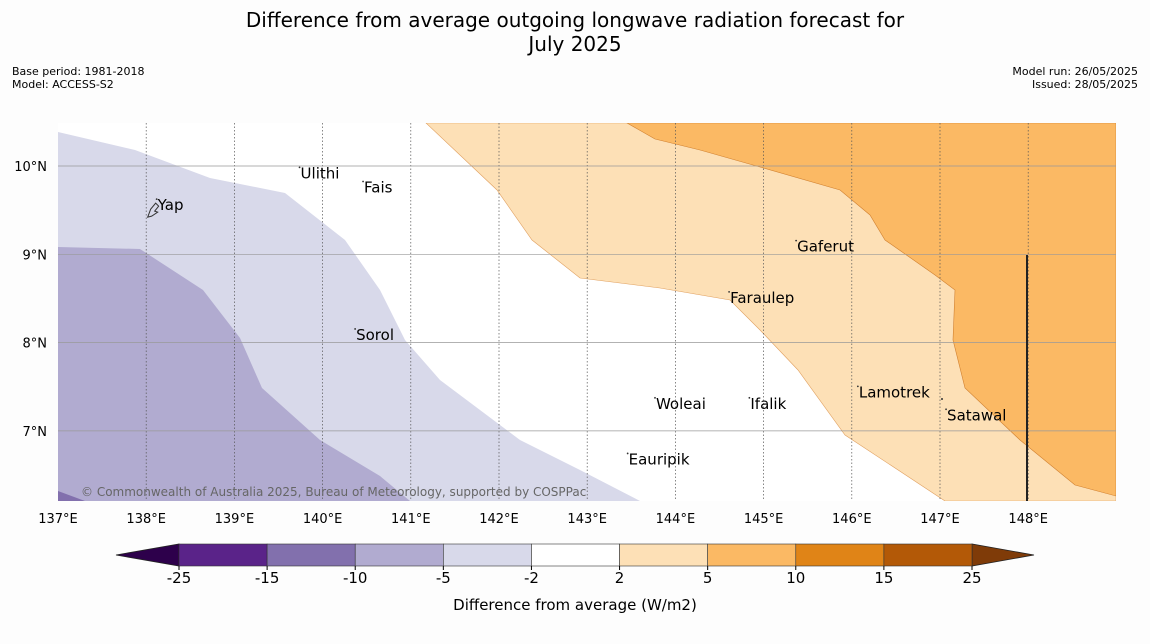 This screenshot has height=644, width=1150. What do you see at coordinates (681, 404) in the screenshot?
I see `place-label: Woleai` at bounding box center [681, 404].